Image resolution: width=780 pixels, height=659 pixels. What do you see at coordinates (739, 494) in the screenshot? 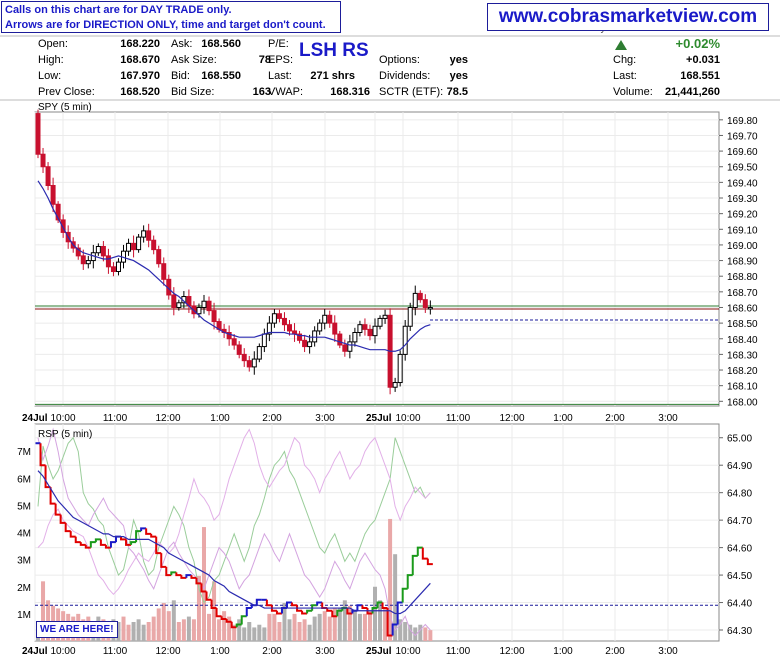
I see `y-tick-label: 64.80` at bounding box center [739, 494].